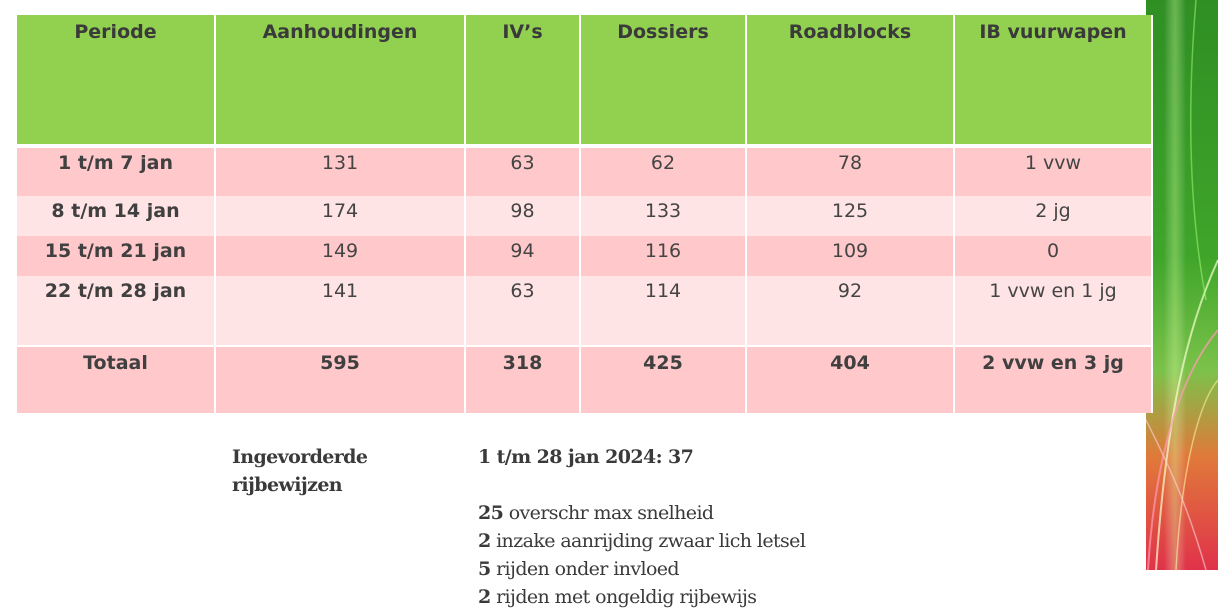 The height and width of the screenshot is (611, 1218). I want to click on item-text: overschr max snelheid, so click(611, 513).